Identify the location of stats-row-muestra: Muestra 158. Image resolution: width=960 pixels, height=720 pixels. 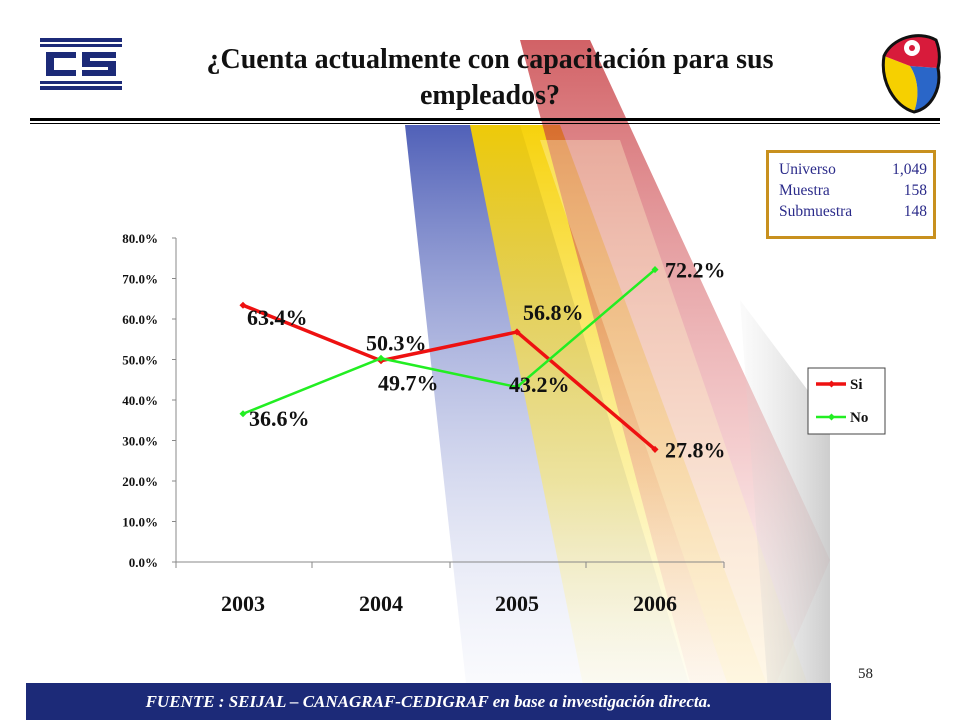
(853, 190).